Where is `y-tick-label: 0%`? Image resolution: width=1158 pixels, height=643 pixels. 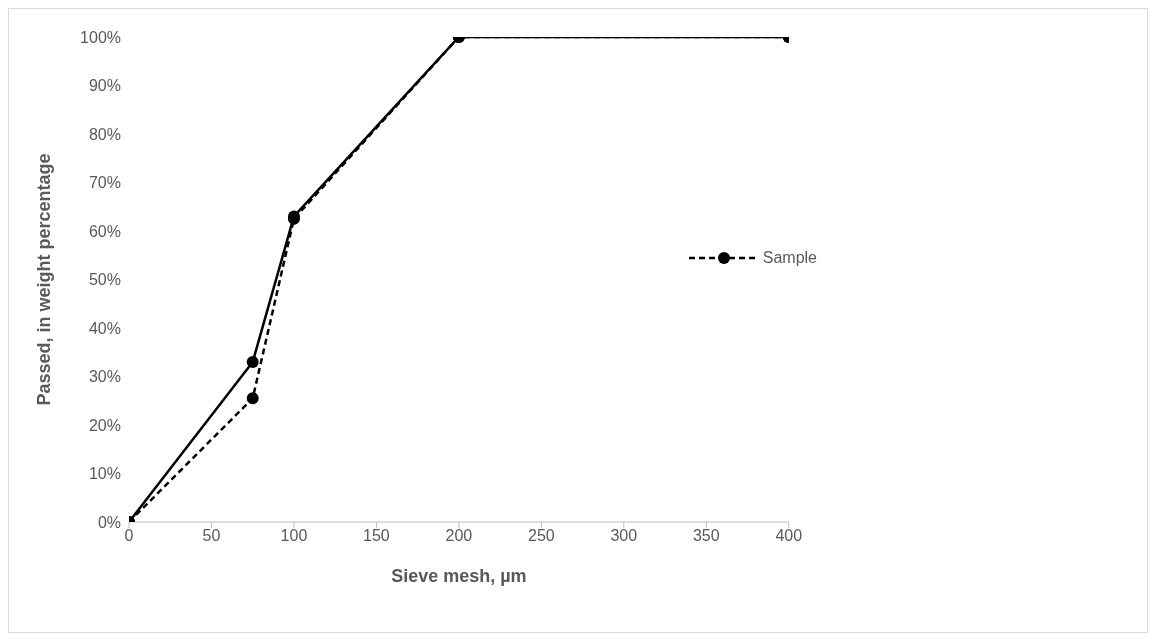 y-tick-label: 0% is located at coordinates (109, 522).